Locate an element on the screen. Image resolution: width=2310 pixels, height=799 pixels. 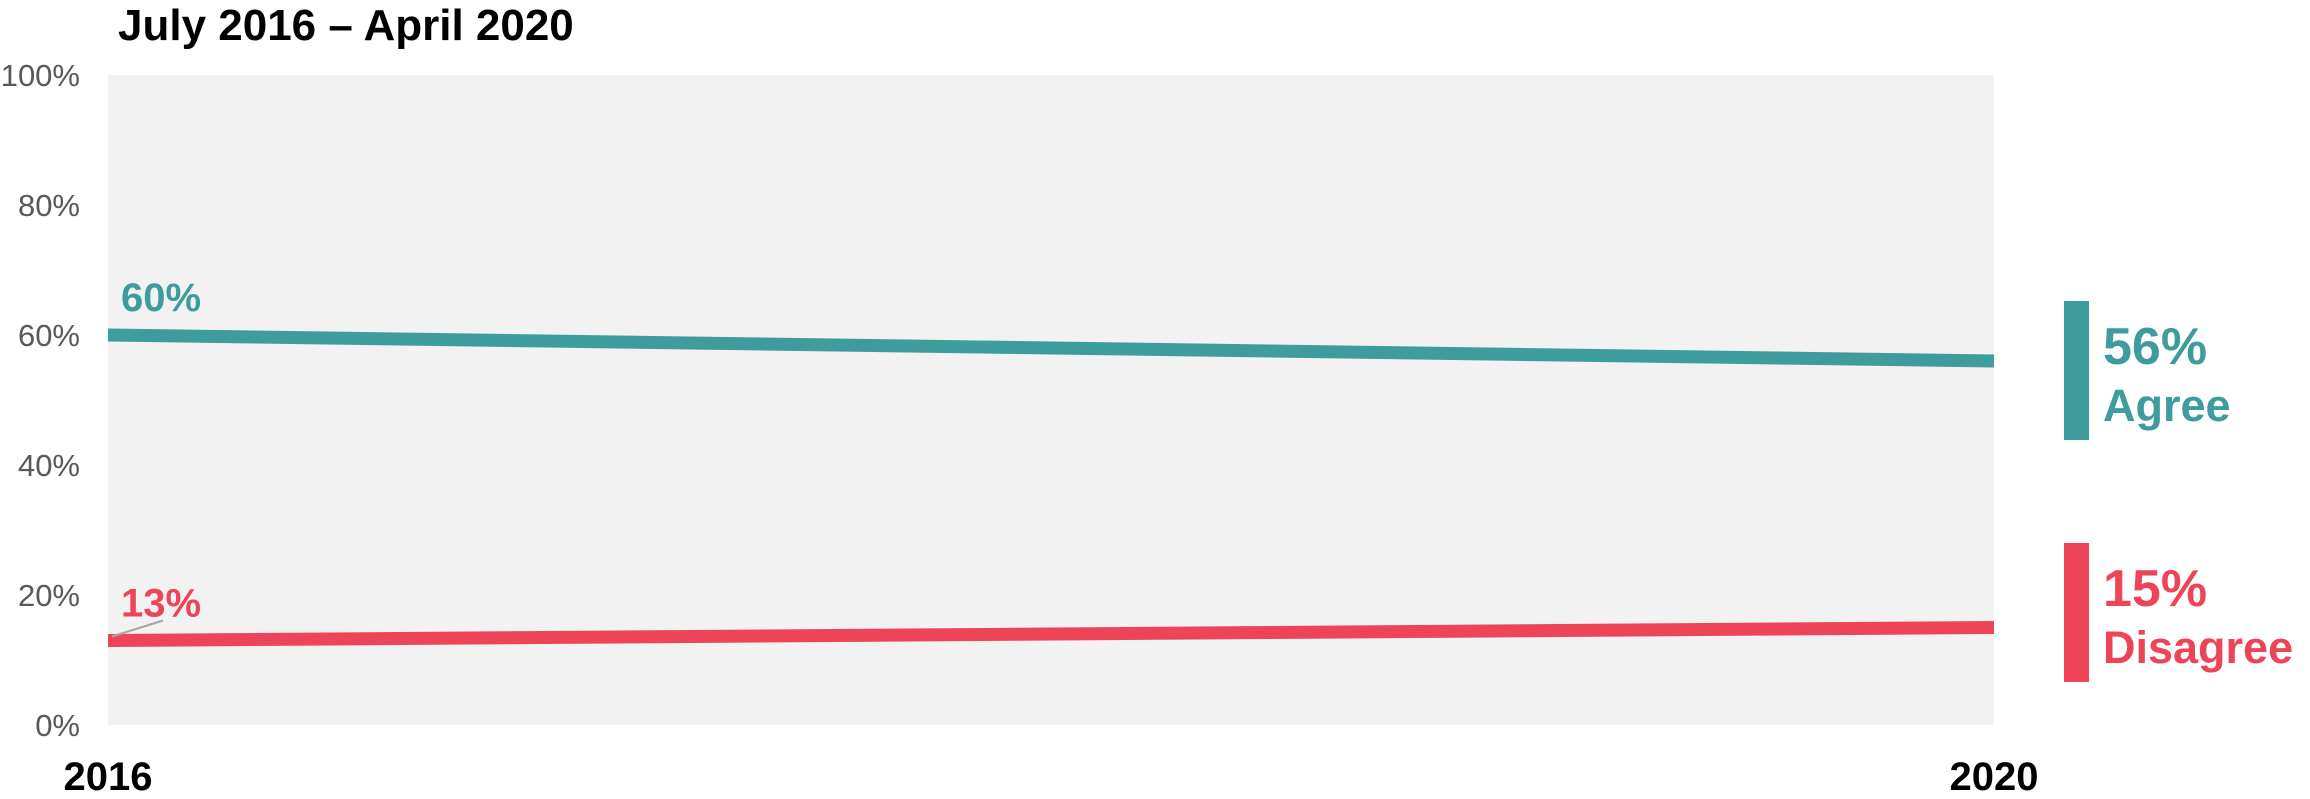
x-tick-label: 2020 is located at coordinates (1994, 777).